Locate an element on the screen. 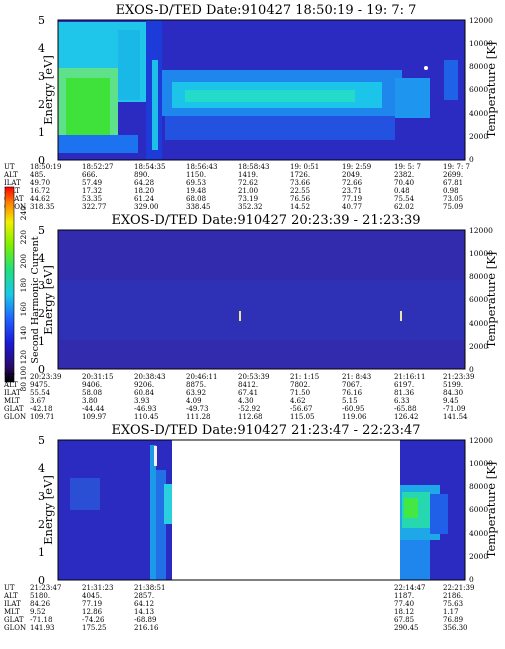 This screenshot has width=505, height=649. cell: -42.18 is located at coordinates (41, 409).